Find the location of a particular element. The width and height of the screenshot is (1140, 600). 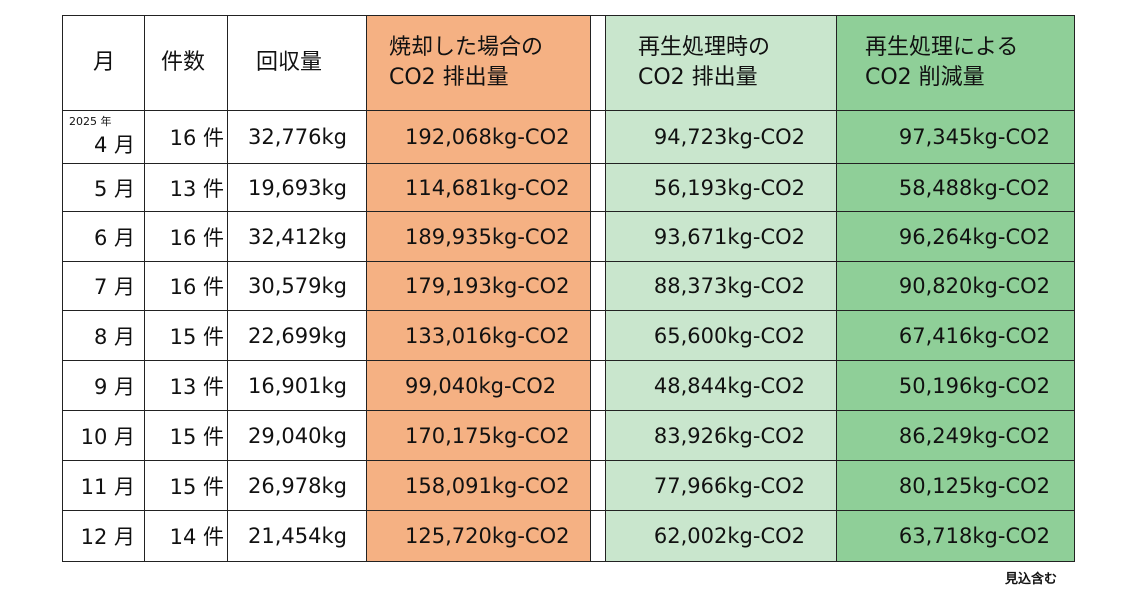

table-cell: 96,264kg-CO2 is located at coordinates (955, 236).